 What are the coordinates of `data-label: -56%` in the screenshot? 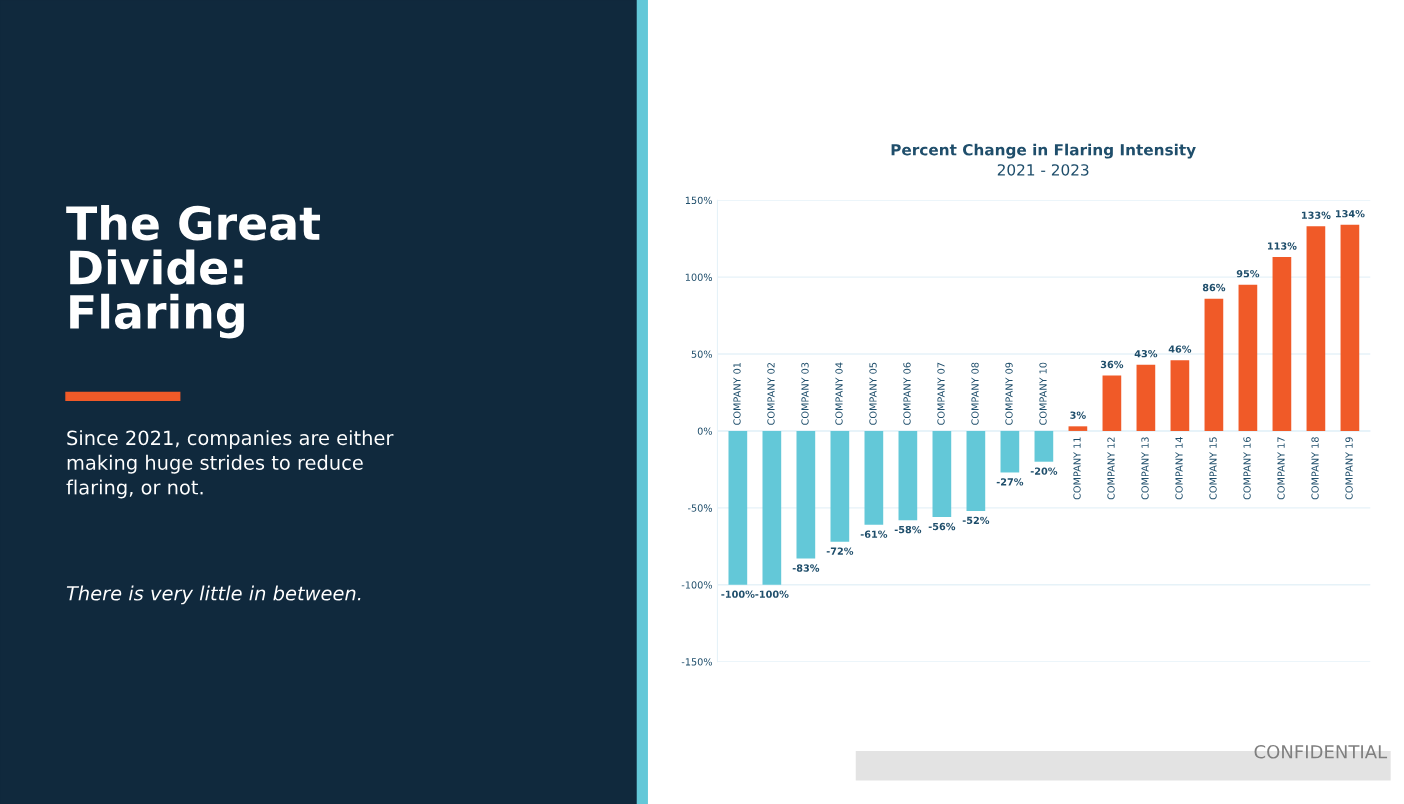 It's located at (942, 526).